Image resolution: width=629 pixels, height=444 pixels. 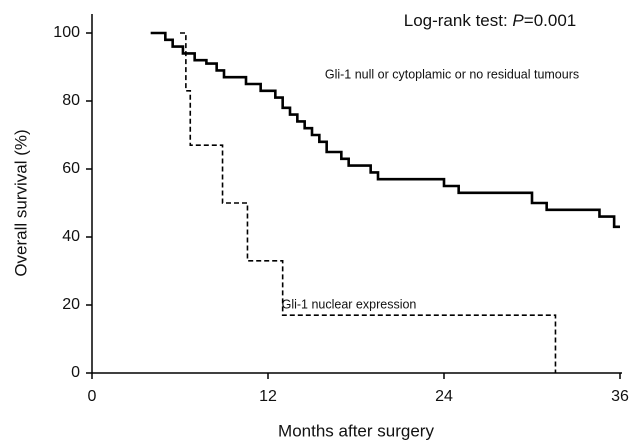 What do you see at coordinates (71, 100) in the screenshot?
I see `y-tick-label: 80` at bounding box center [71, 100].